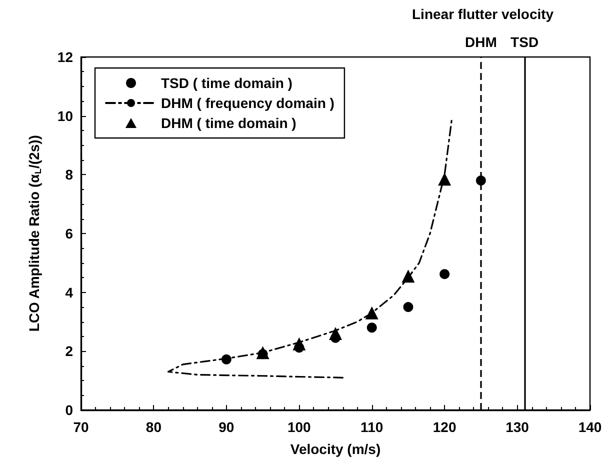 The height and width of the screenshot is (464, 616). What do you see at coordinates (444, 427) in the screenshot?
I see `x-tick-label: 120` at bounding box center [444, 427].